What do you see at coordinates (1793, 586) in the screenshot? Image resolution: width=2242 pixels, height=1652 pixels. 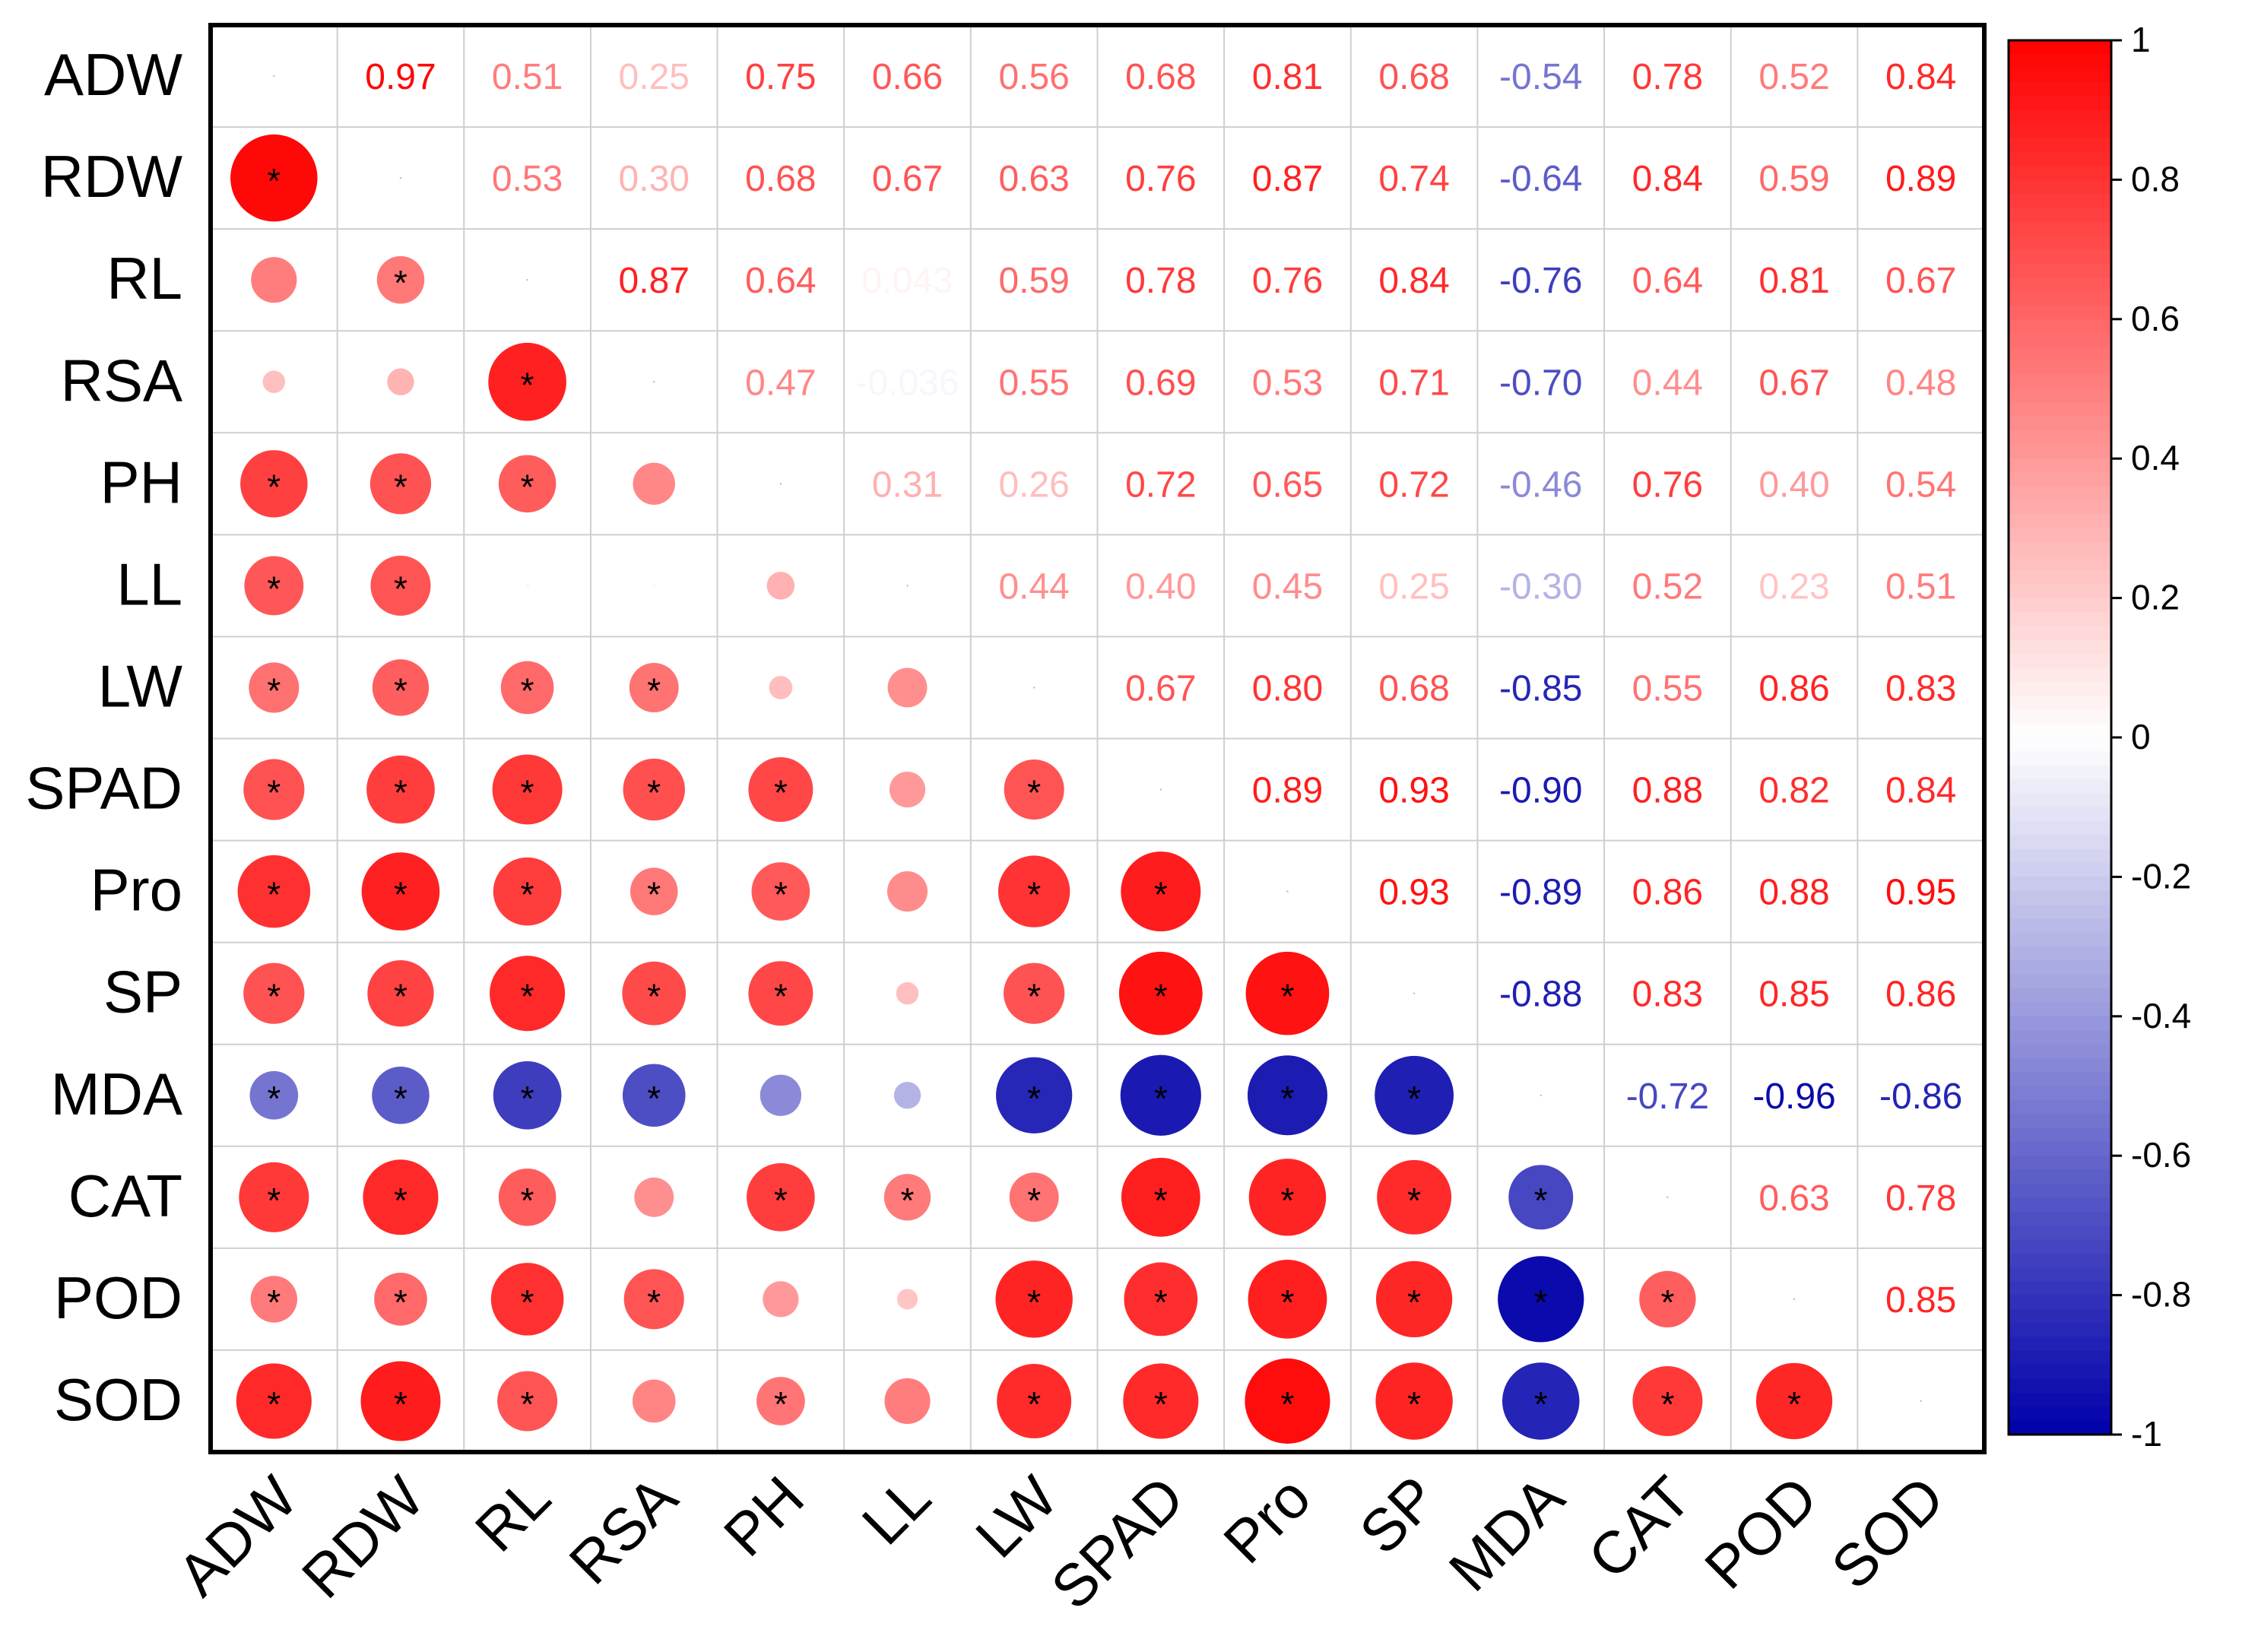 I see `correlation-value-LL-POD: 0.23` at bounding box center [1793, 586].